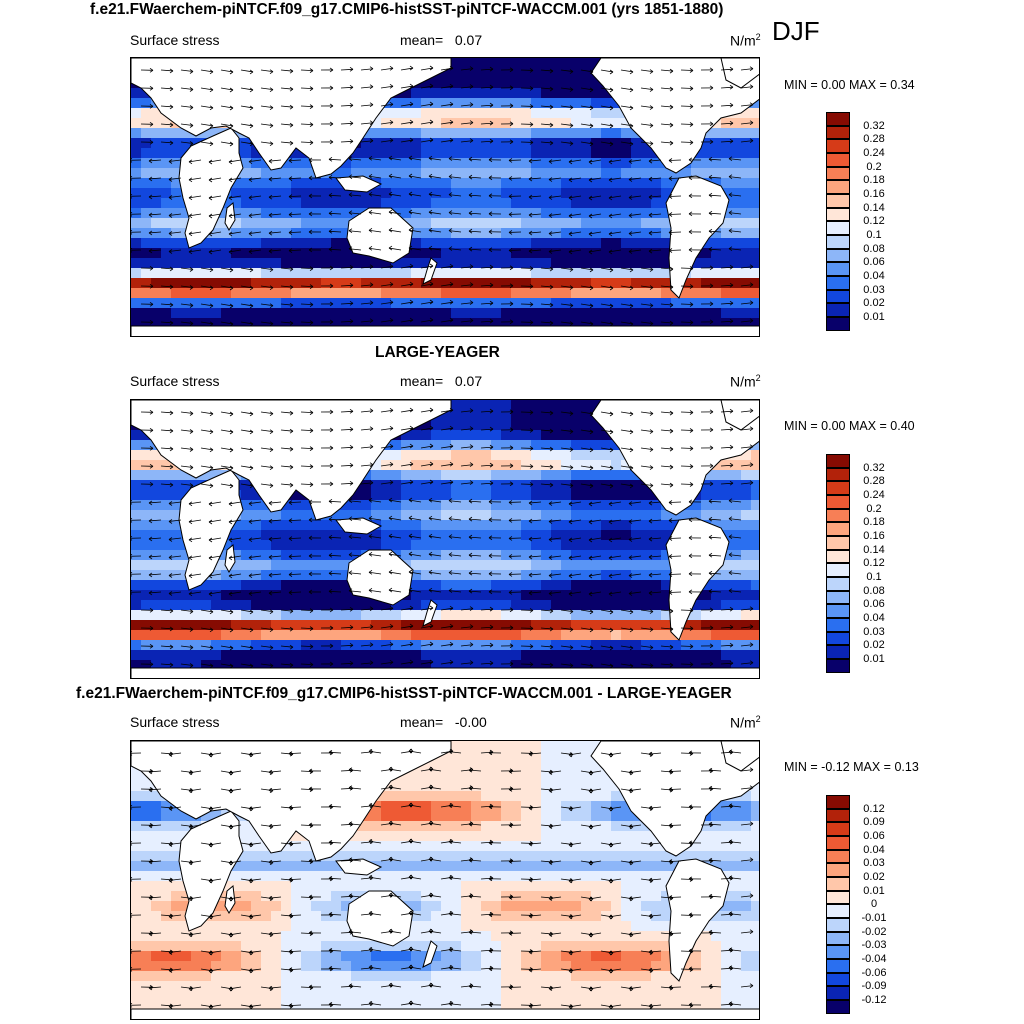 The image size is (1024, 1024). Describe the element at coordinates (874, 986) in the screenshot. I see `colorbar-tick-label: -0.09` at that location.